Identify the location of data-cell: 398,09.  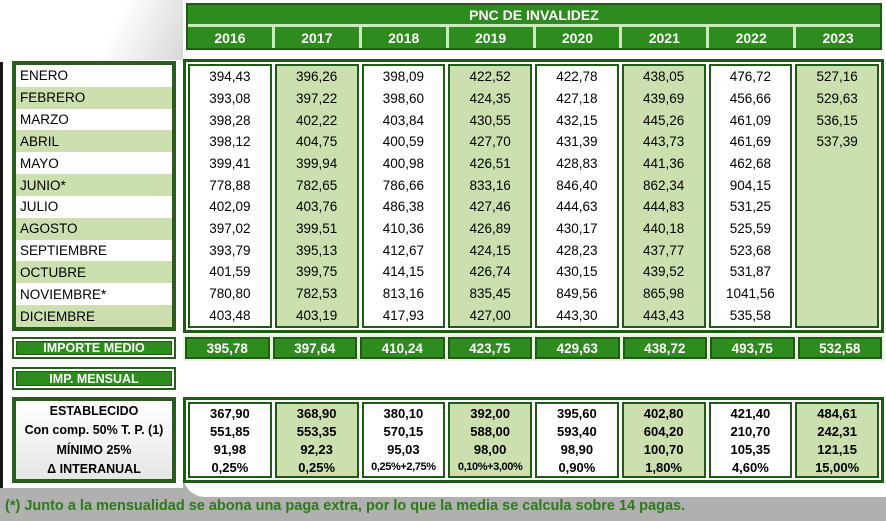
(403, 77).